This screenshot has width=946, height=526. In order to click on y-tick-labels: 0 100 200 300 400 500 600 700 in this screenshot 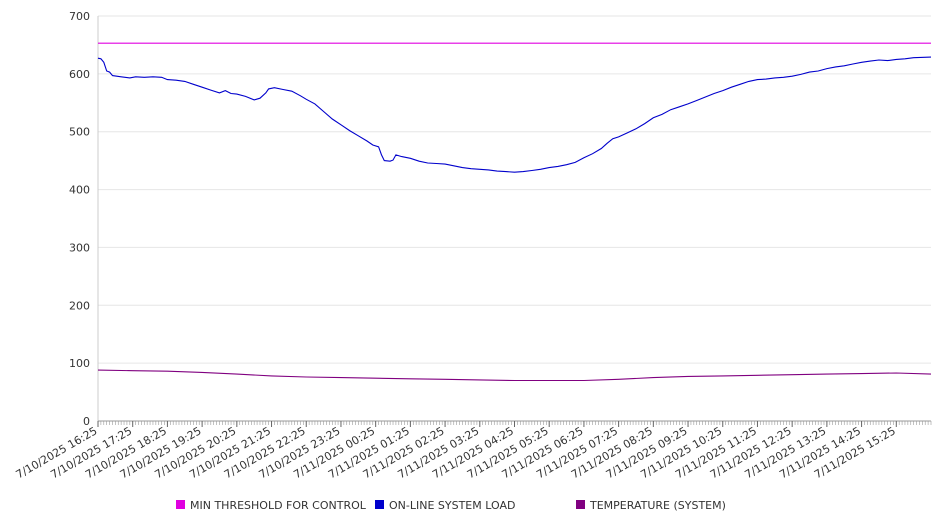, I will do `click(79, 219)`.